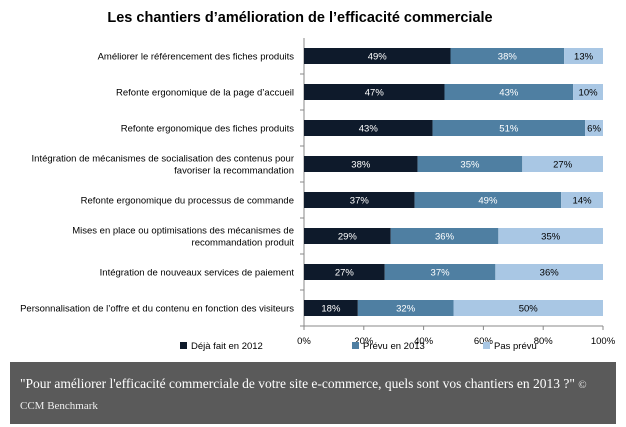 The image size is (626, 427). I want to click on category-label: Refonte ergonomique des fiches produits, so click(207, 129).